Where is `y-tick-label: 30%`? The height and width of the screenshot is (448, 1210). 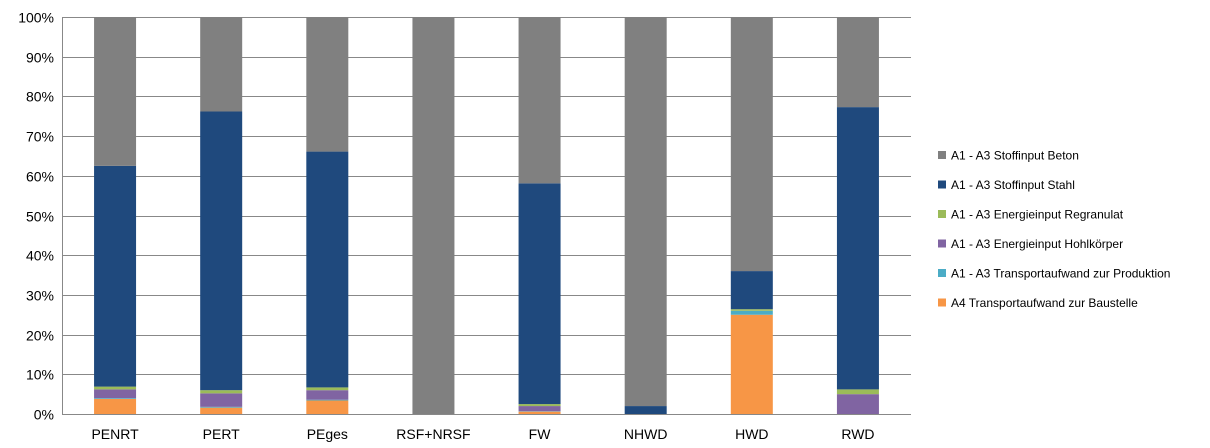
y-tick-label: 30% is located at coordinates (40, 296).